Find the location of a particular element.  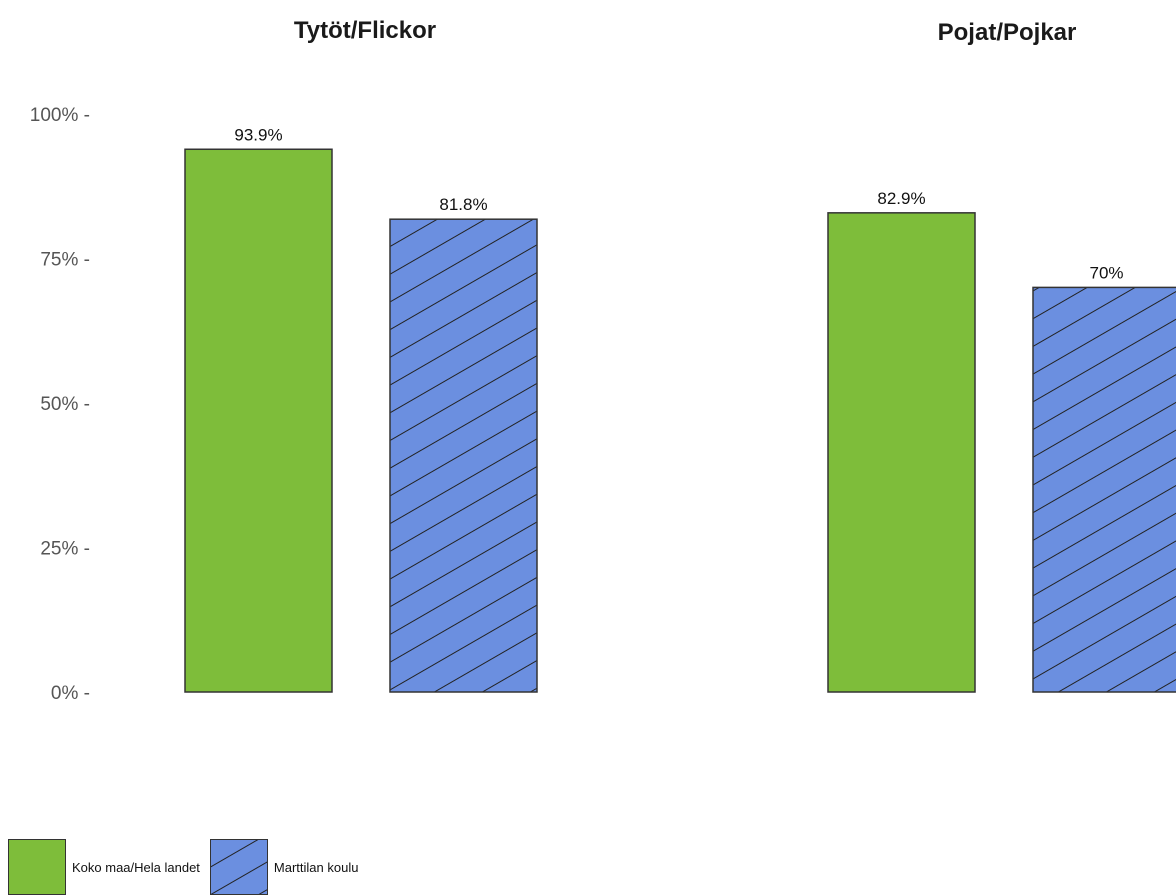

bar-value-label: 82.9% is located at coordinates (901, 198).